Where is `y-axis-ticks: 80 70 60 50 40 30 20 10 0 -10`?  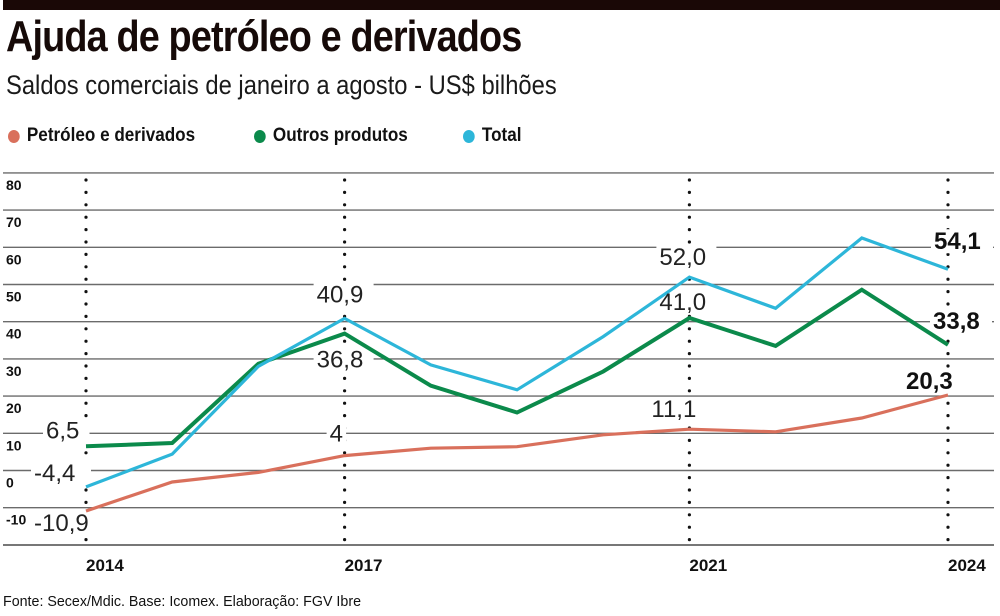
y-axis-ticks: 80 70 60 50 40 30 20 10 0 -10 is located at coordinates (16, 352).